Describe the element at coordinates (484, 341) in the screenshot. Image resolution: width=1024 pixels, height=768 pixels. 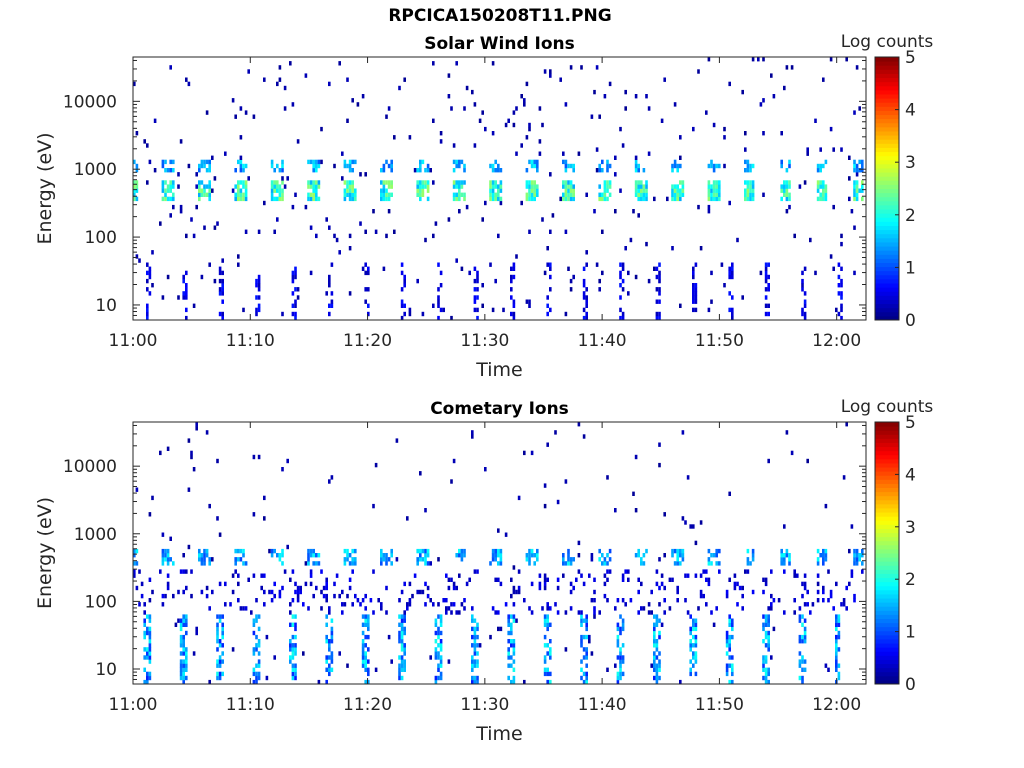
I see `x-tick-label: 11:30` at that location.